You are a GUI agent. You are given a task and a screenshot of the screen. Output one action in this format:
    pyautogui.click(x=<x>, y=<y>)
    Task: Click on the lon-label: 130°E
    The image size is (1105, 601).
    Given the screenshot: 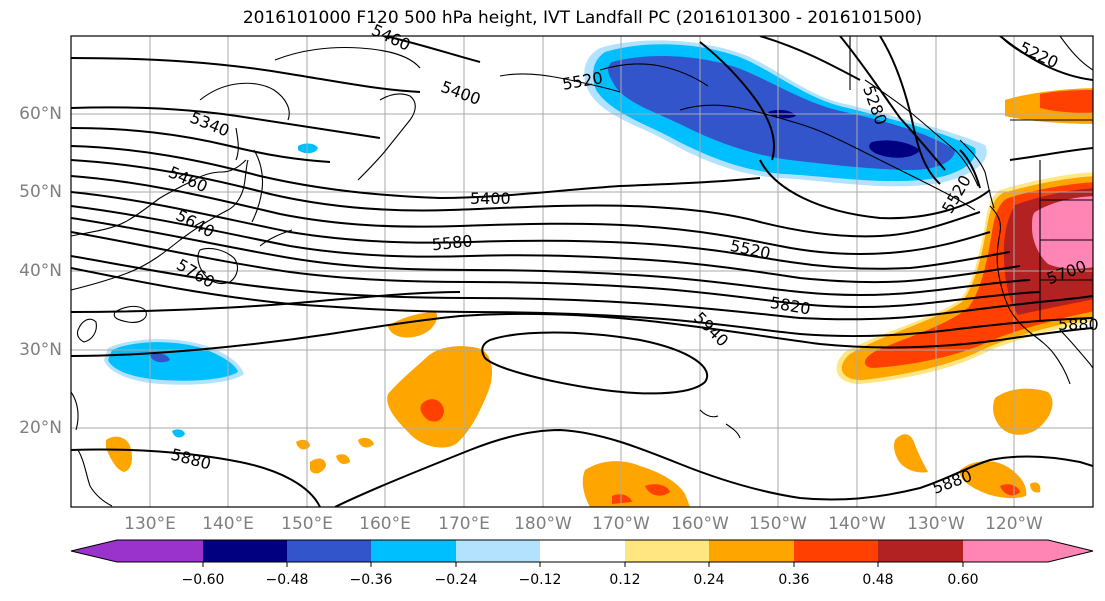 What is the action you would take?
    pyautogui.click(x=150, y=524)
    